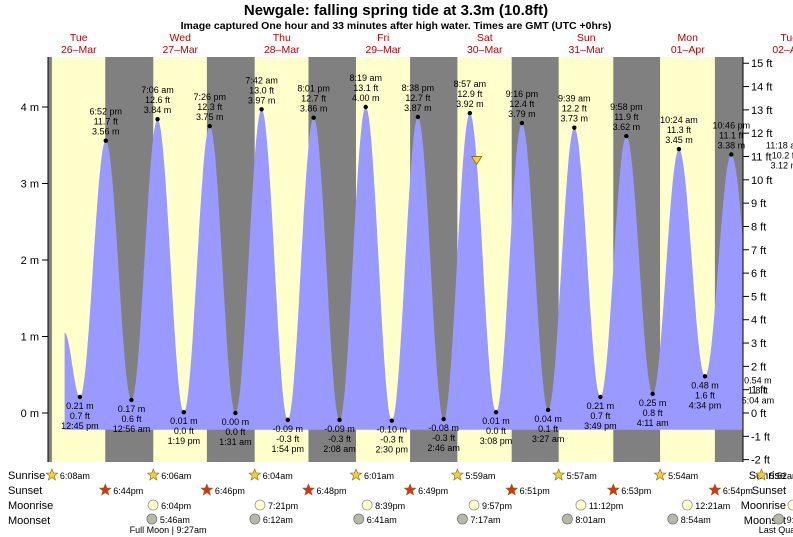  What do you see at coordinates (261, 80) in the screenshot?
I see `high-tide-time: 7:42 am` at bounding box center [261, 80].